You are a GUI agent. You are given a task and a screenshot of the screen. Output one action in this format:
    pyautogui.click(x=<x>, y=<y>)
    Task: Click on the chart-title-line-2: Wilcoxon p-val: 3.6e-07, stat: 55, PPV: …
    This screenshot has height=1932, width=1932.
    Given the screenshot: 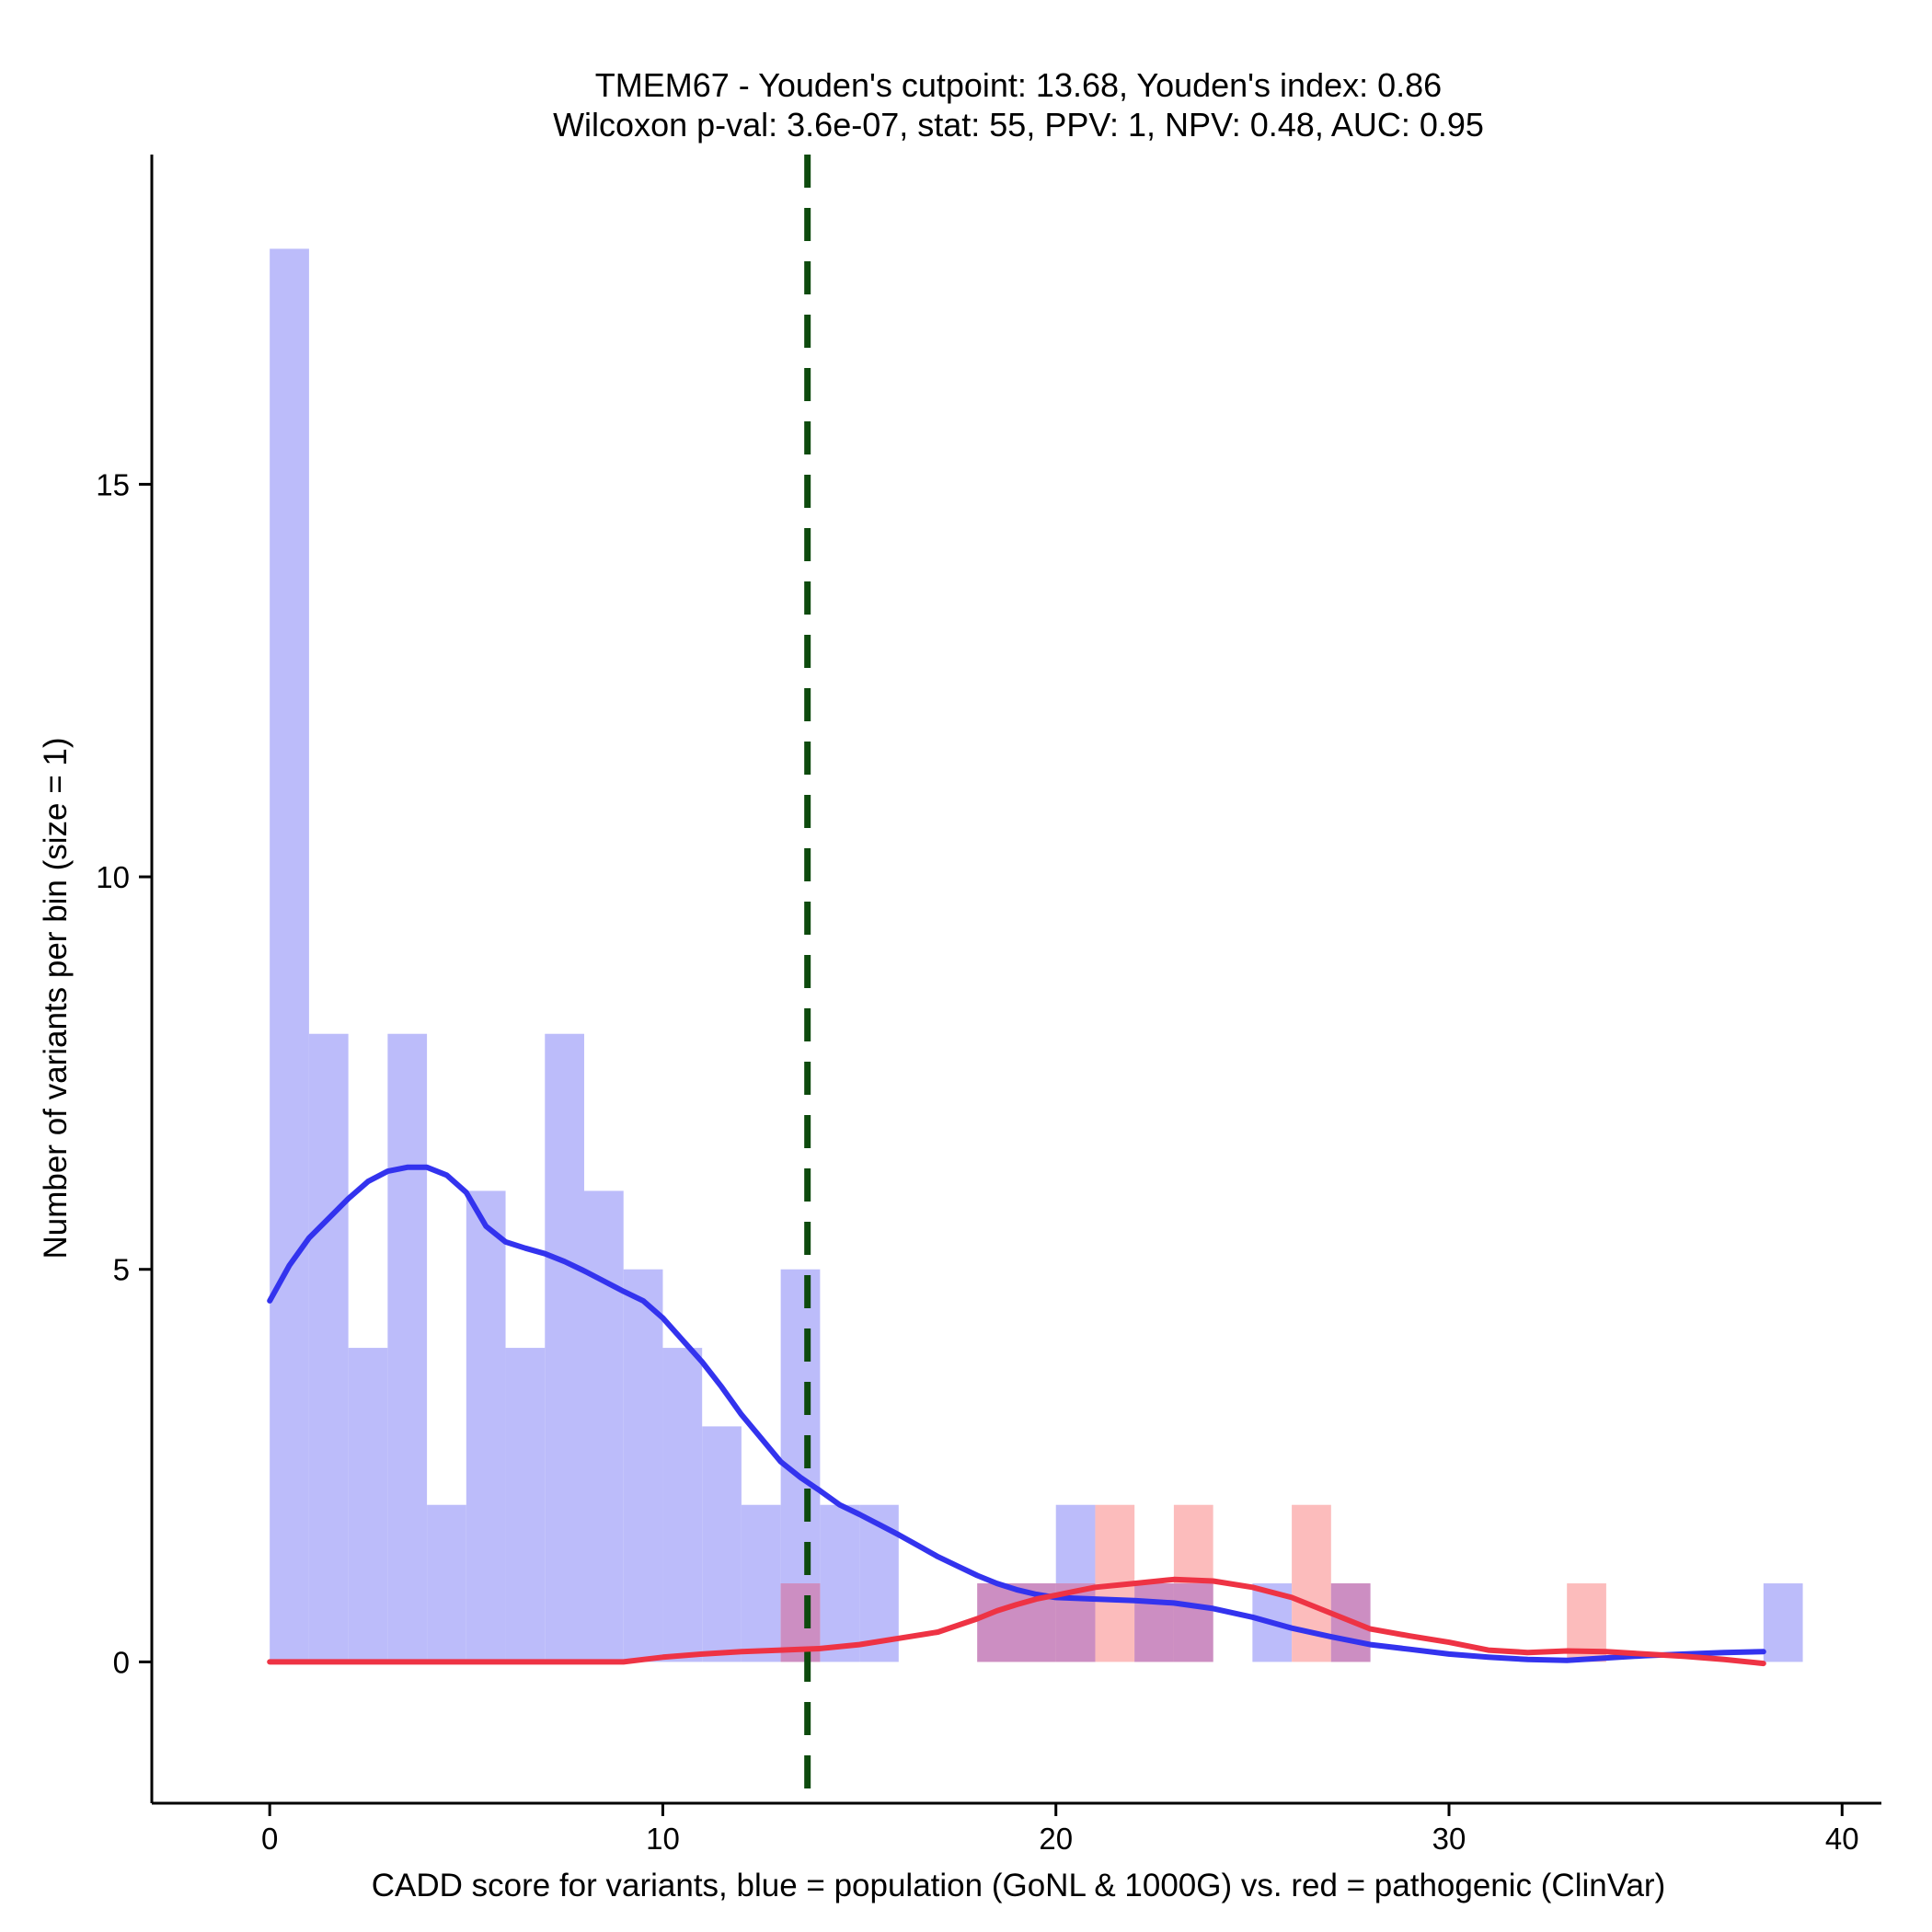 What is the action you would take?
    pyautogui.click(x=1018, y=125)
    